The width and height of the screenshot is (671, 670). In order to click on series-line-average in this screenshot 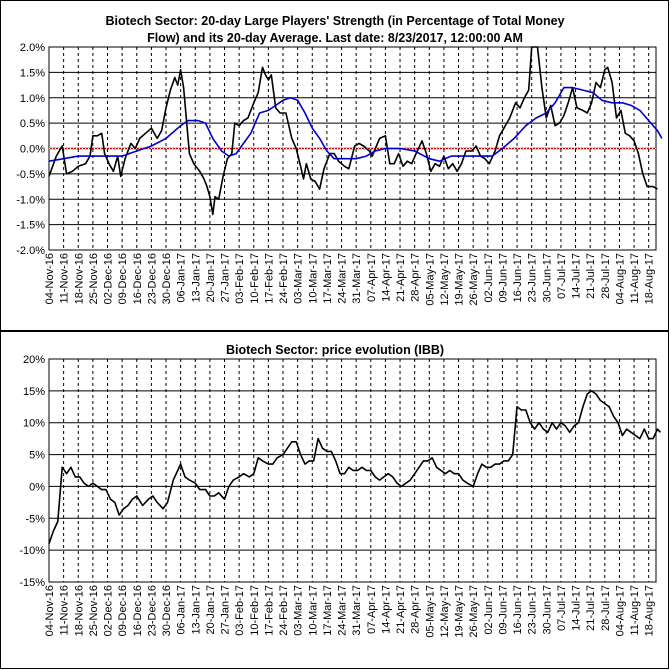, I will do `click(355, 124)`.